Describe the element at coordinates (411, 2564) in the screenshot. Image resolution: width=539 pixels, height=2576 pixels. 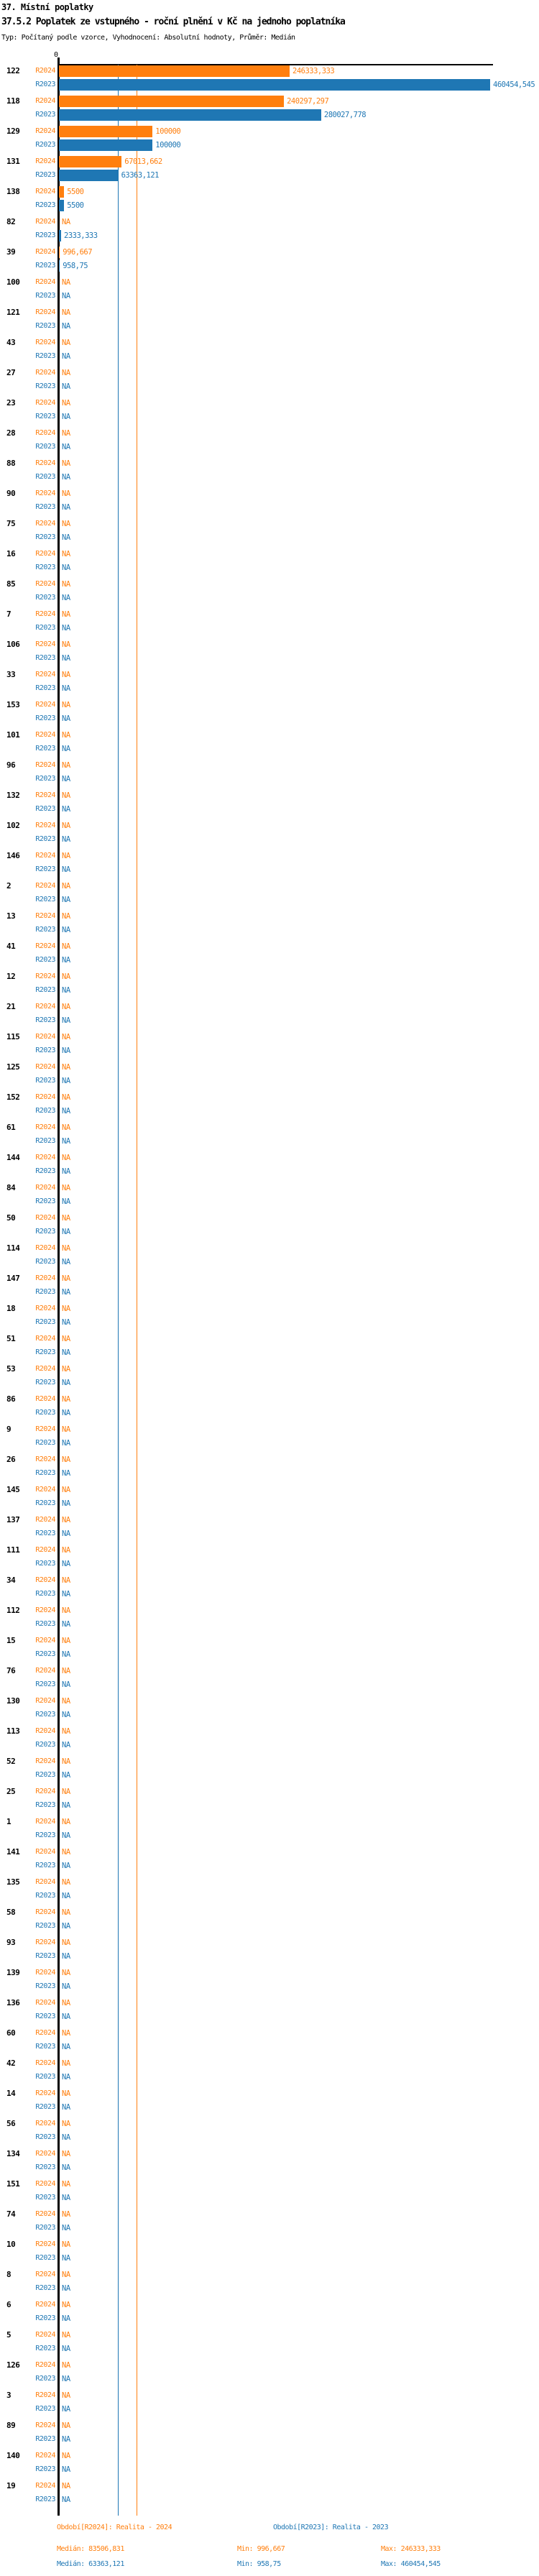
I see `stat-max-r2023: Max: 460454,545` at that location.